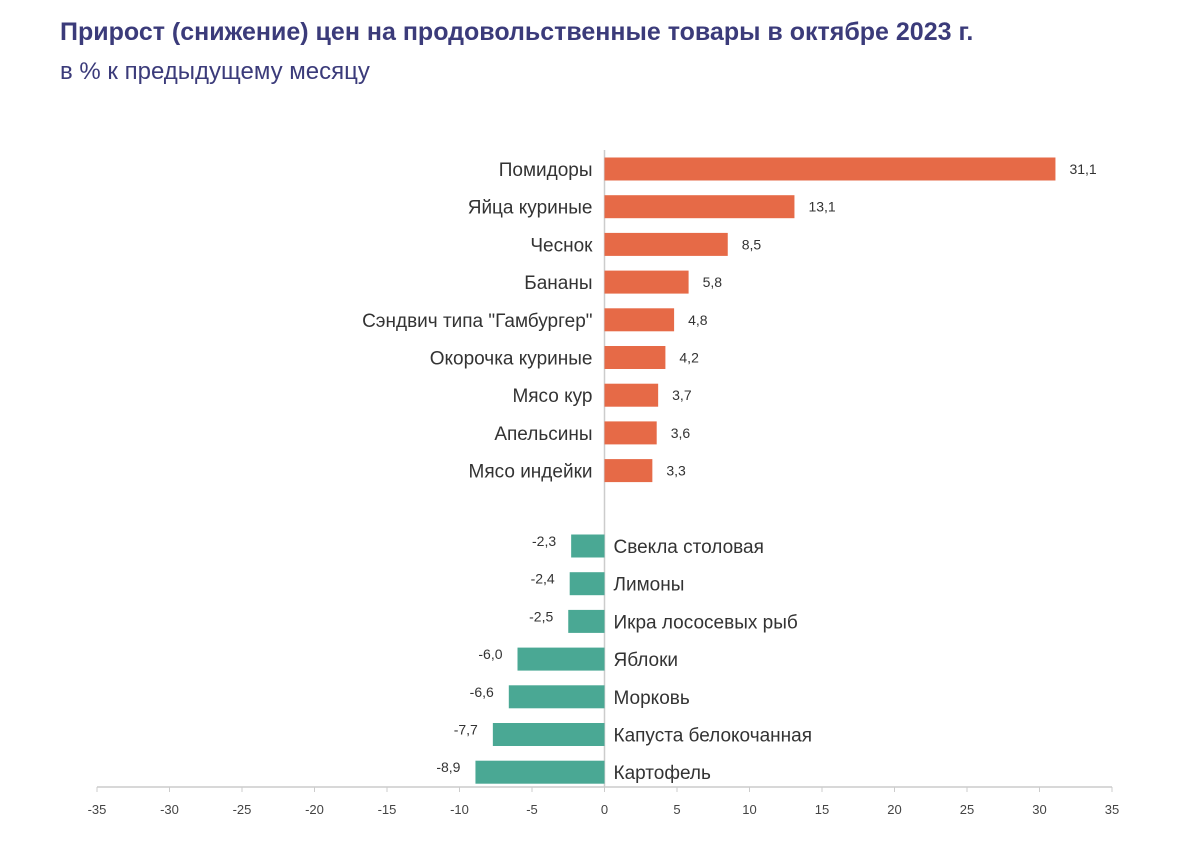  Describe the element at coordinates (752, 244) in the screenshot. I see `value-label: 8,5` at that location.